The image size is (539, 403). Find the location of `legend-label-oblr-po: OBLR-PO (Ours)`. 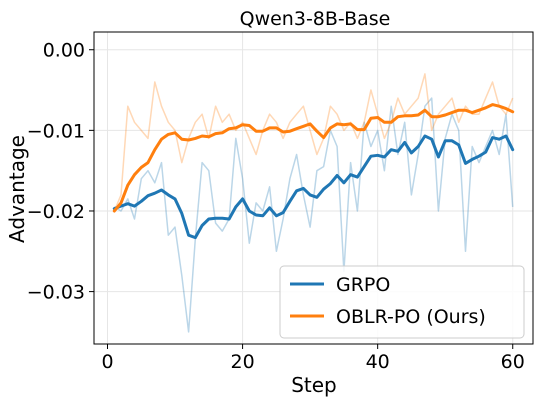

legend-label-oblr-po: OBLR-PO (Ours) is located at coordinates (411, 317).